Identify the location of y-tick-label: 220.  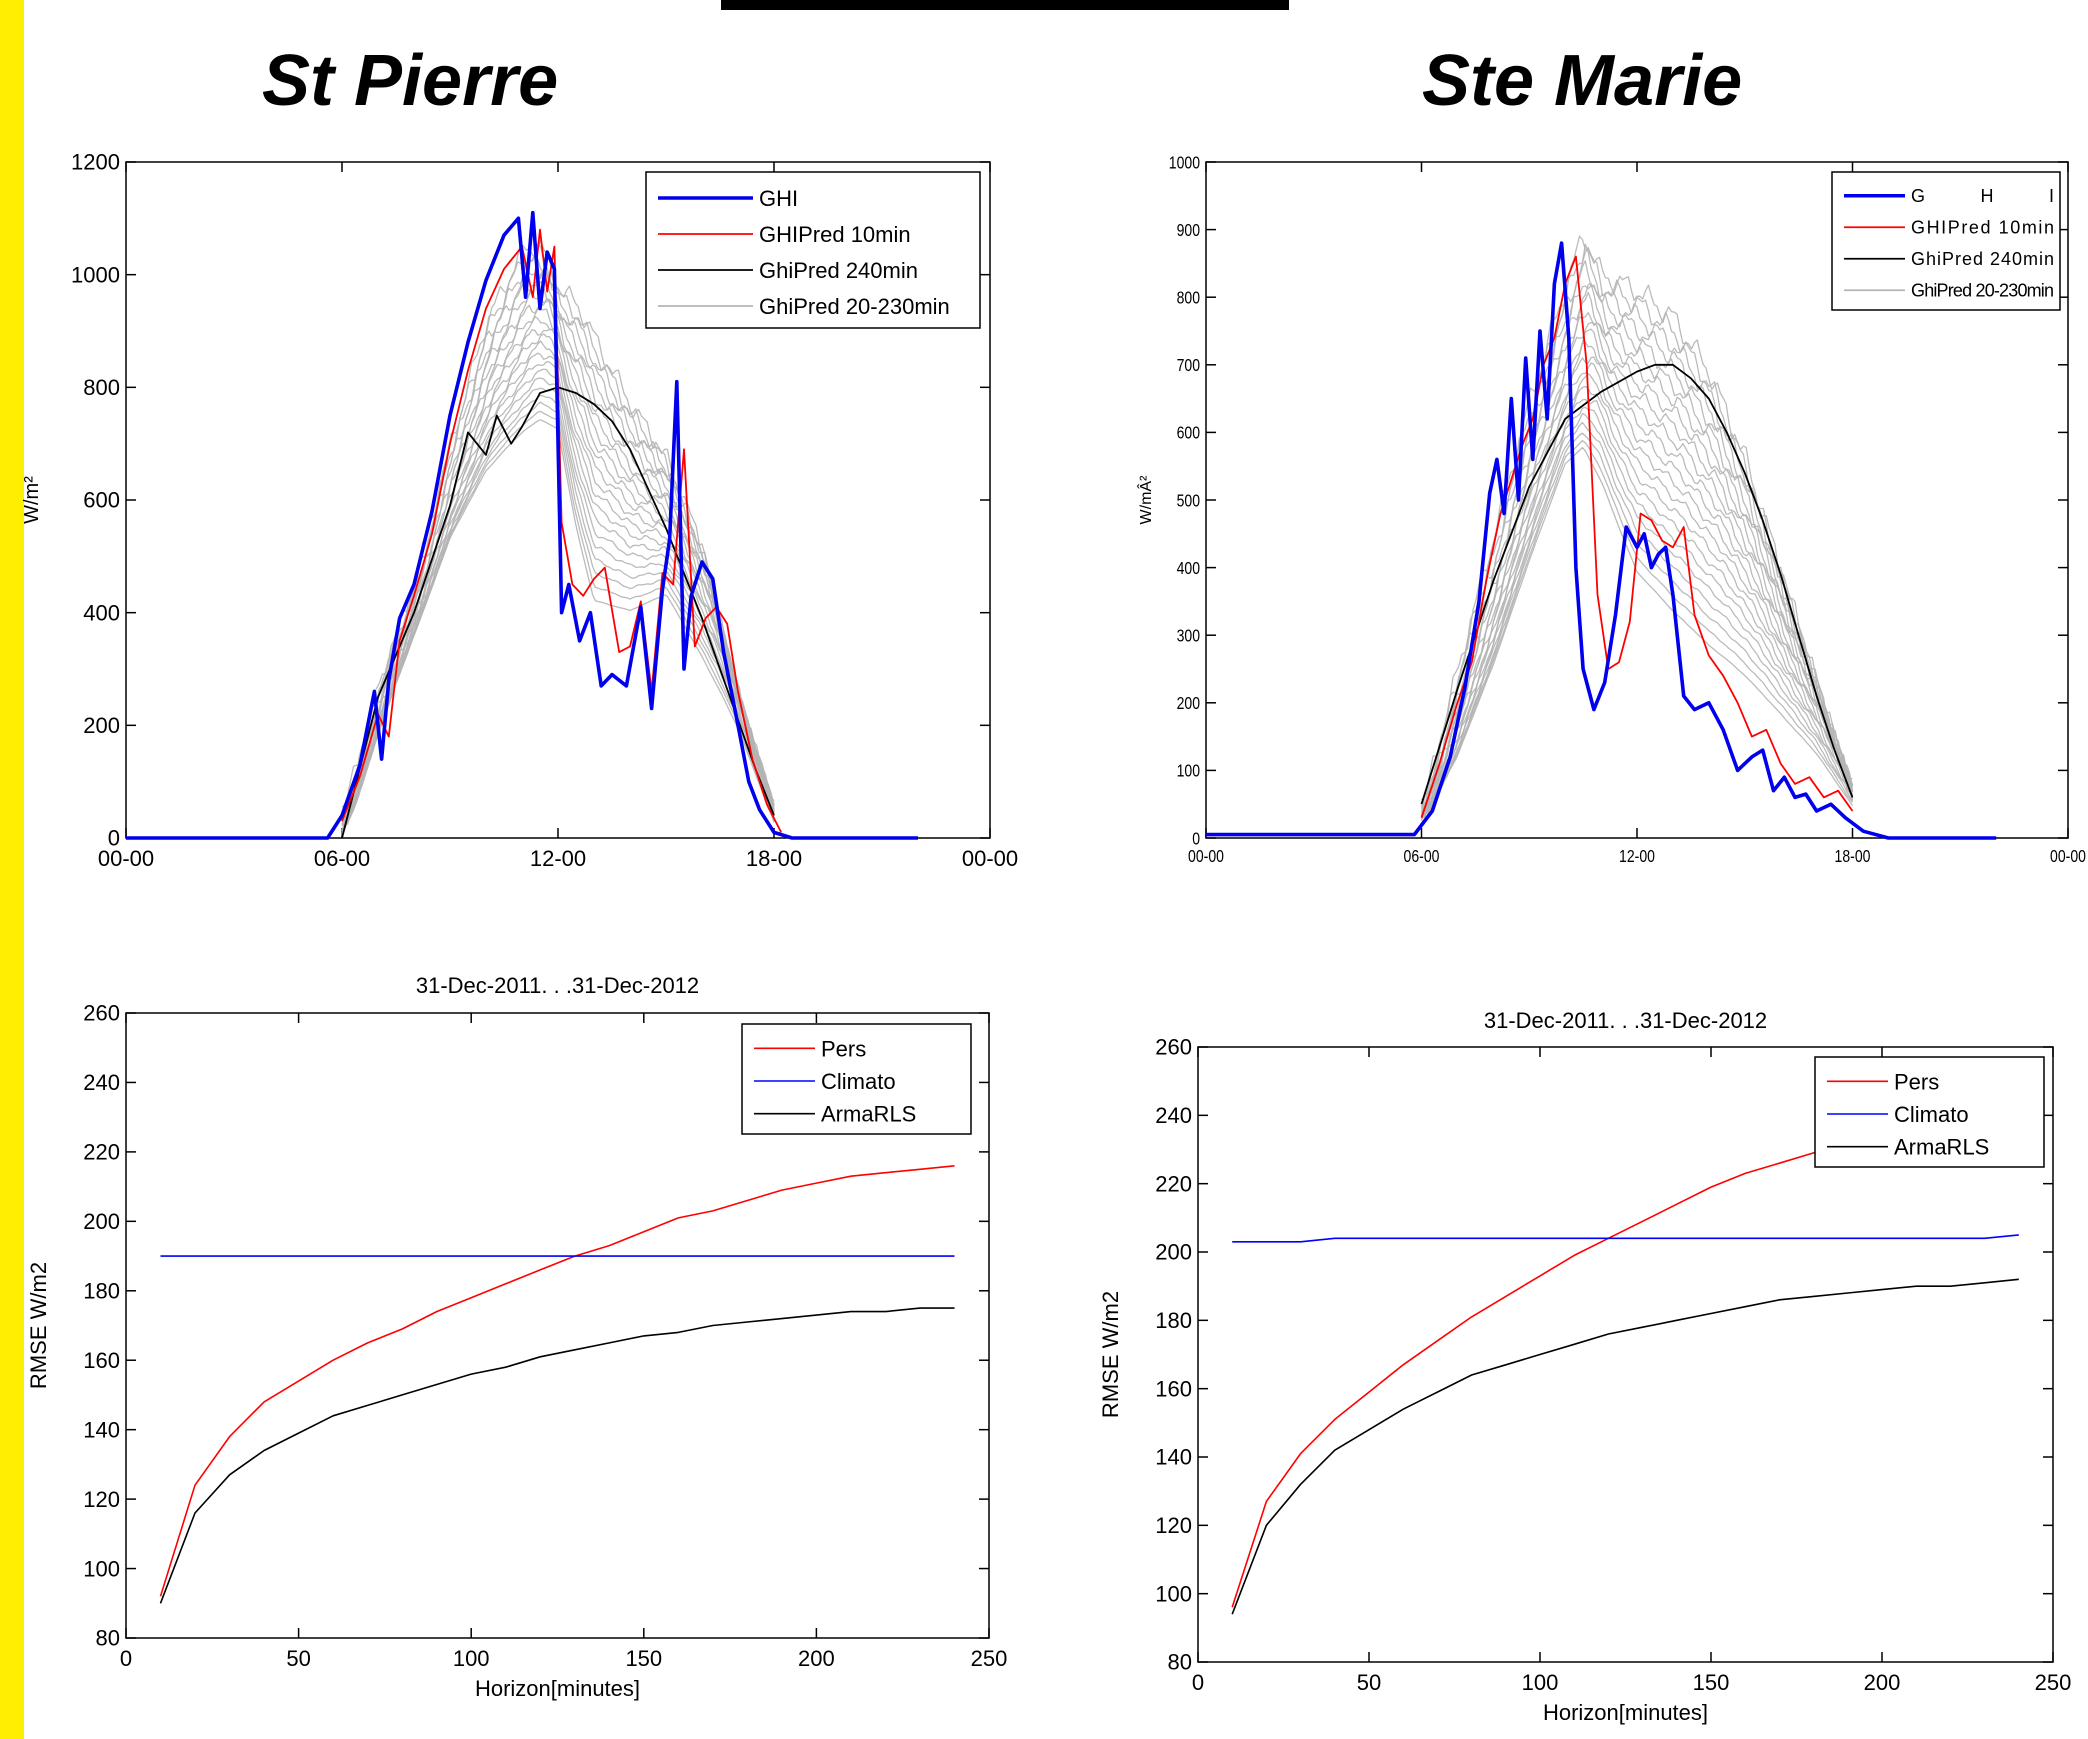
(101, 1152).